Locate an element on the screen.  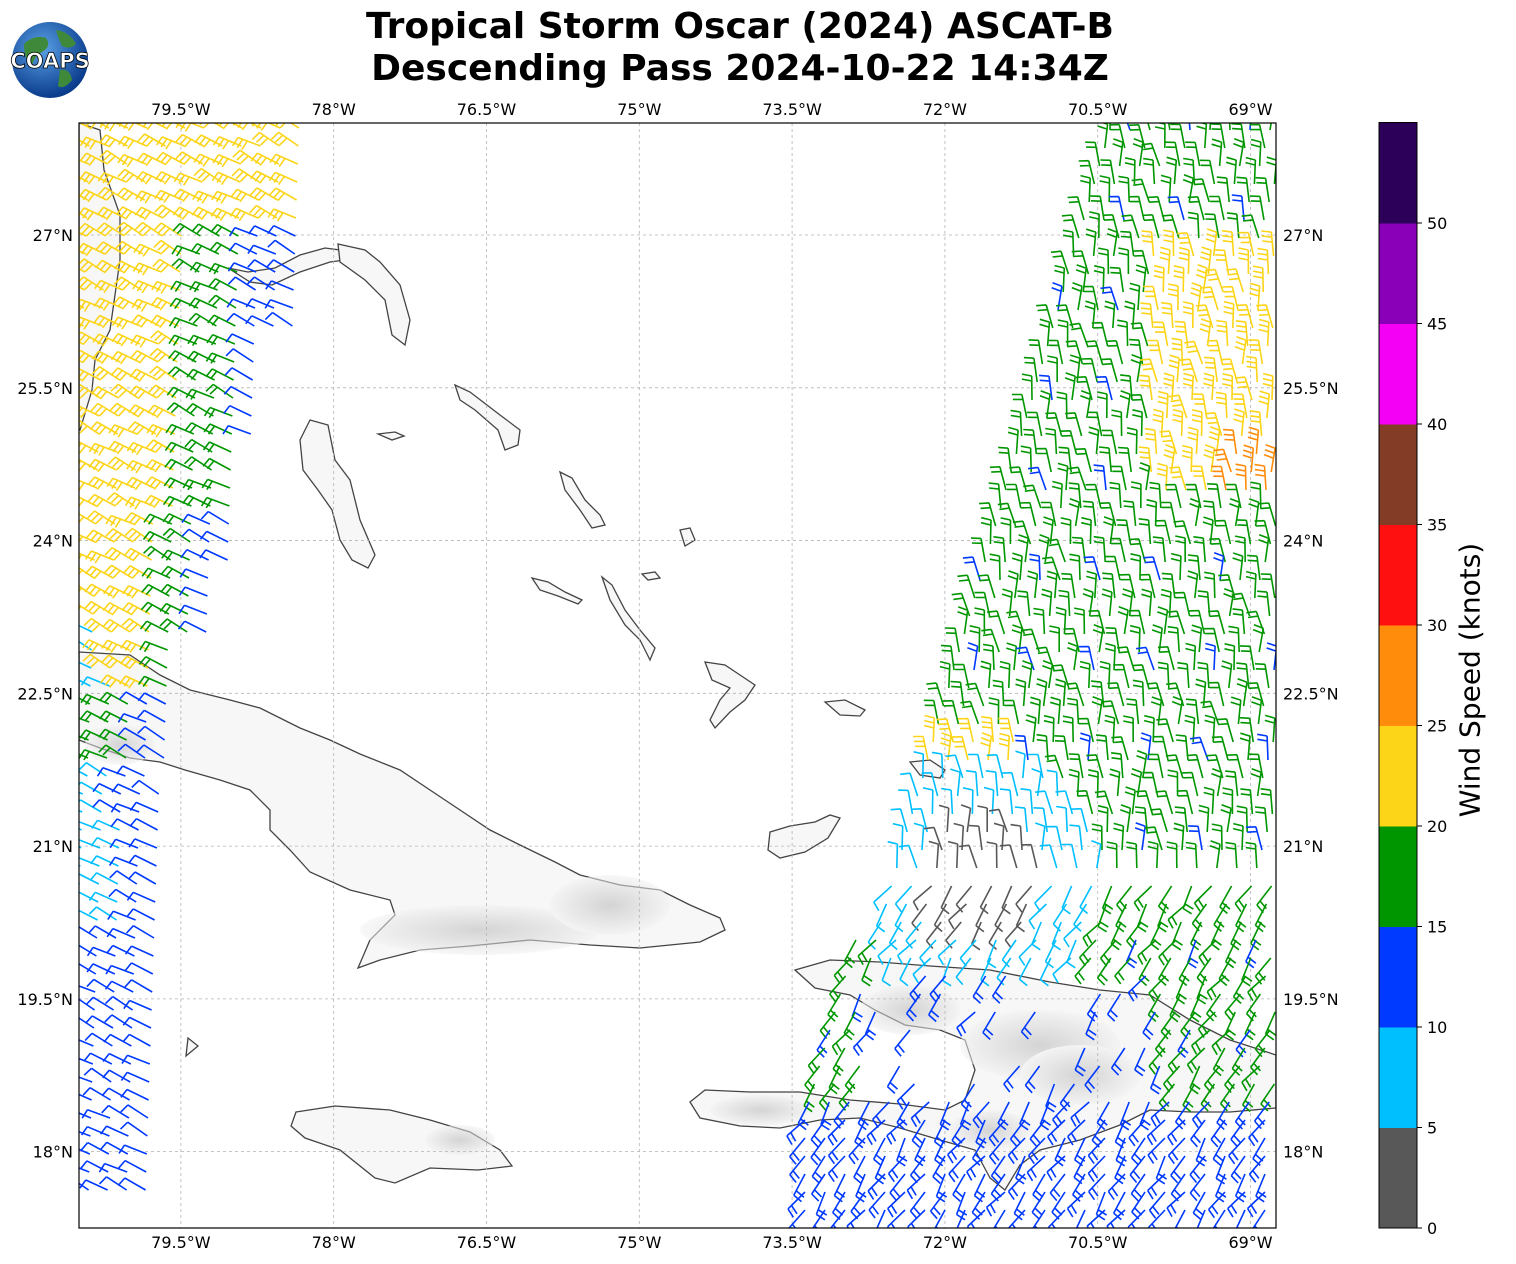
lat-tick-label: 21°N is located at coordinates (1303, 846).